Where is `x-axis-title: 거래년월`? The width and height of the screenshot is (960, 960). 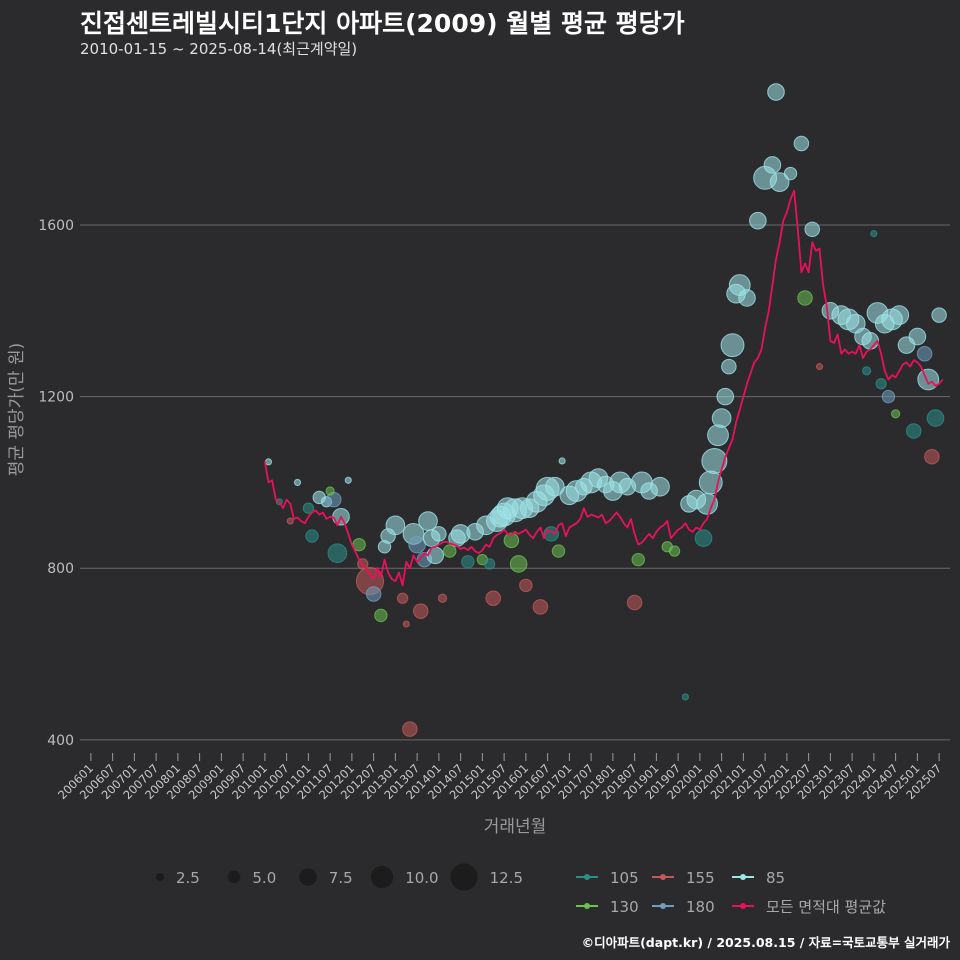 x-axis-title: 거래년월 is located at coordinates (515, 827).